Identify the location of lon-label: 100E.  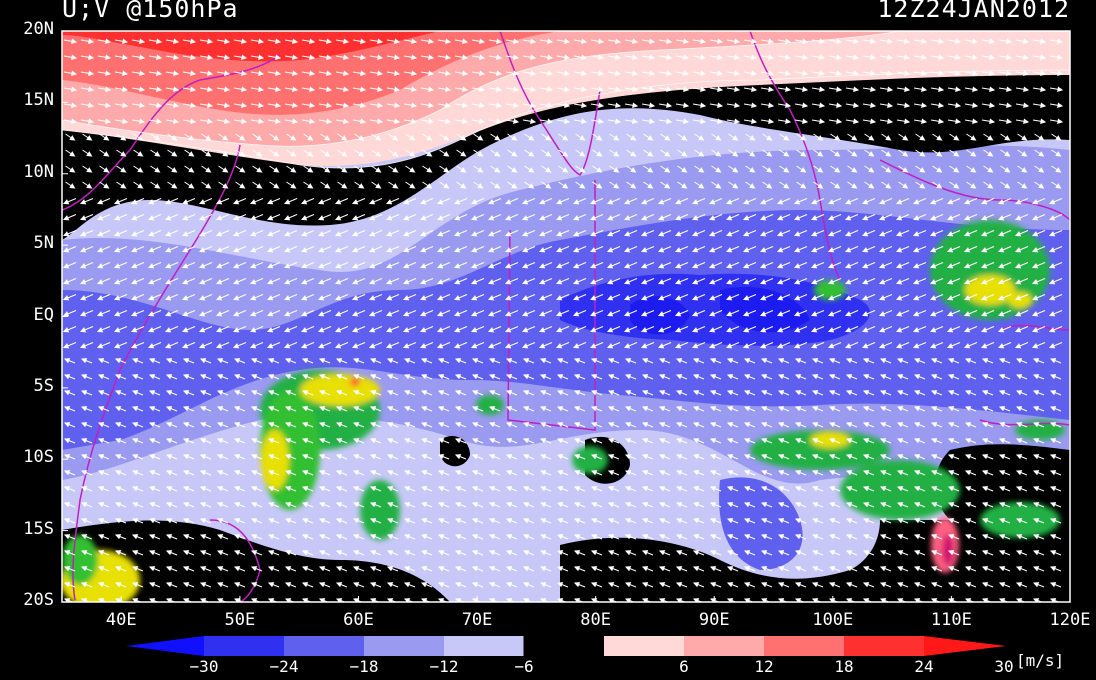
(833, 620).